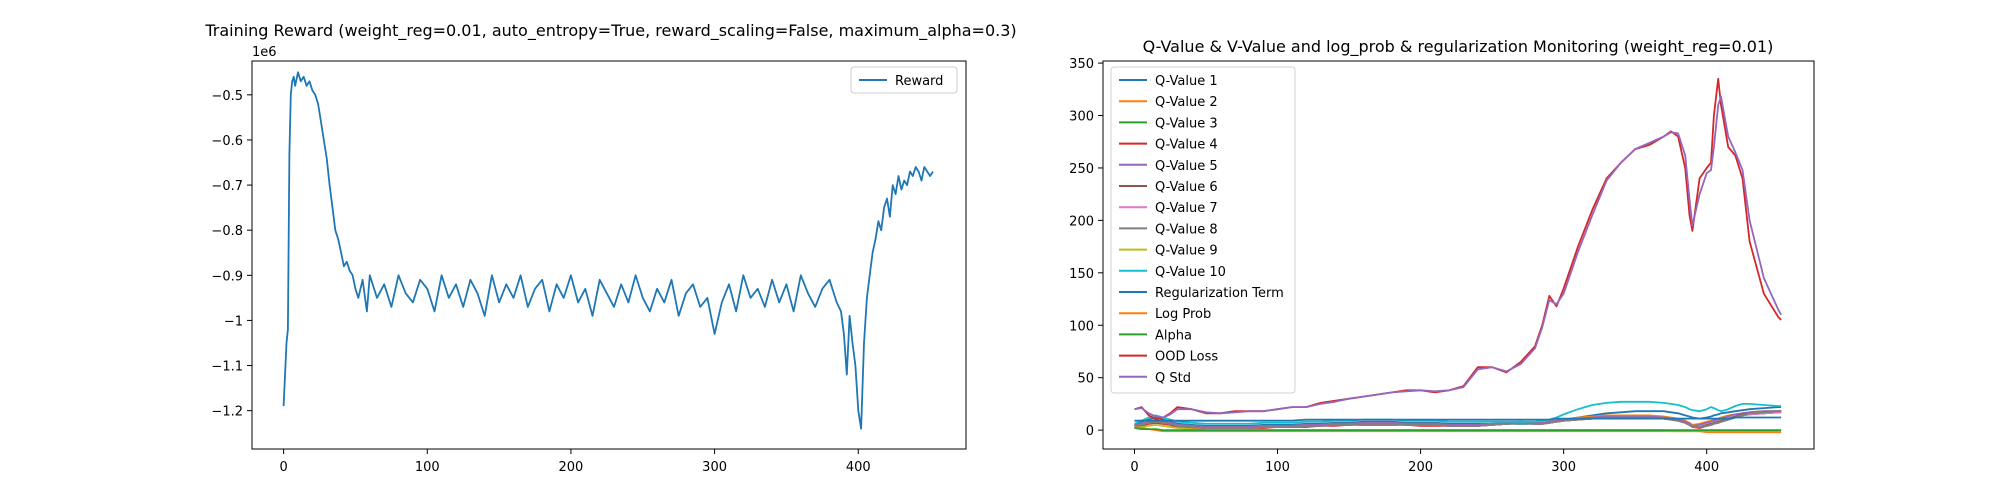 This screenshot has width=2000, height=504. Describe the element at coordinates (1090, 431) in the screenshot. I see `monitoring-y-tick-label: 0` at that location.